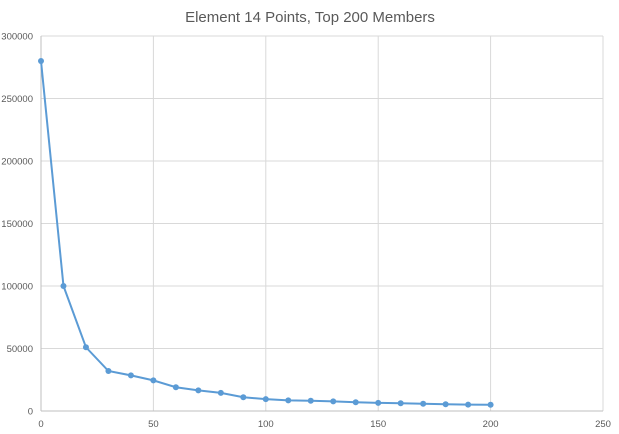 This screenshot has height=434, width=619. I want to click on chart-title: Element 14 Points, Top 200 Members, so click(310, 17).